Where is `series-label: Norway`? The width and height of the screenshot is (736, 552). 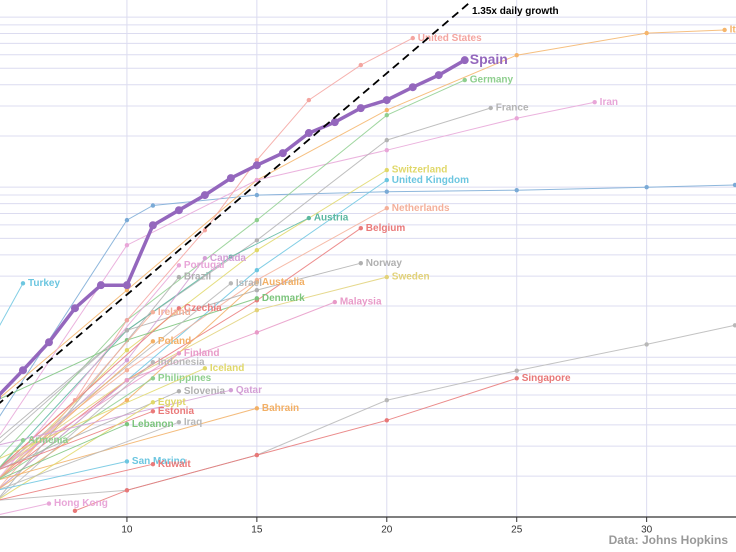 series-label: Norway is located at coordinates (384, 263).